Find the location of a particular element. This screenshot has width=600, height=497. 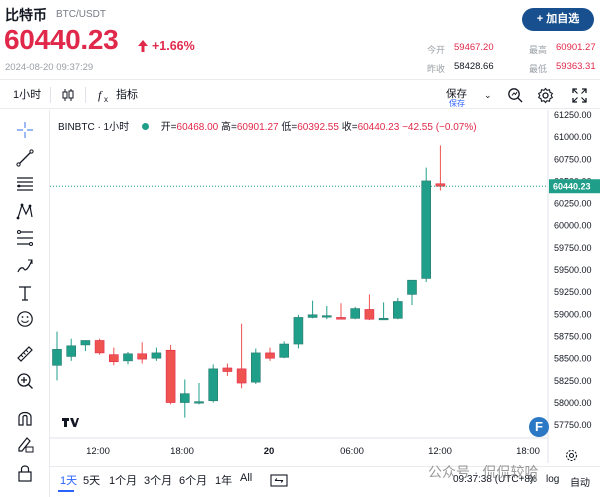

legend-high-label: 高= is located at coordinates (229, 127).